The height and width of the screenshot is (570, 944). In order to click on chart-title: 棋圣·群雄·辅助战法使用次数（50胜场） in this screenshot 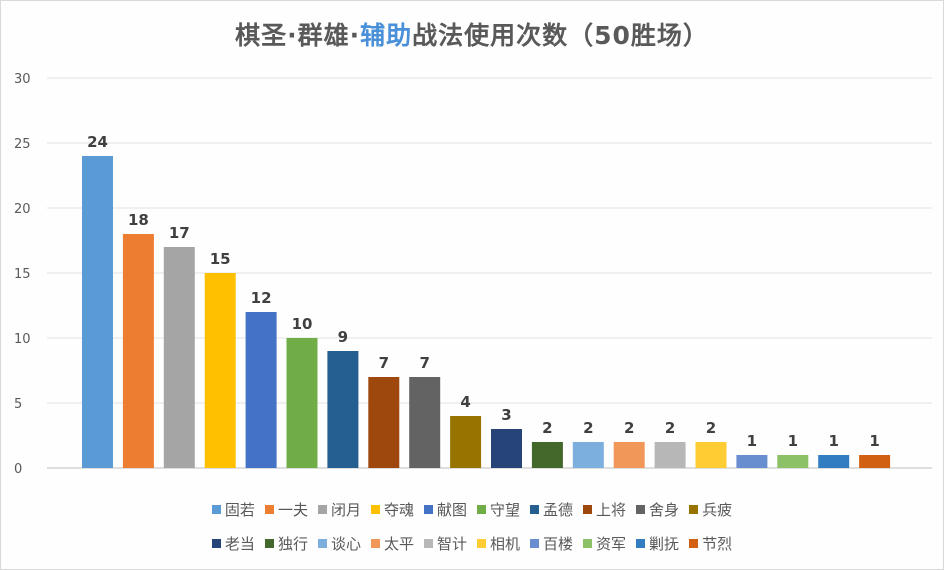, I will do `click(472, 34)`.